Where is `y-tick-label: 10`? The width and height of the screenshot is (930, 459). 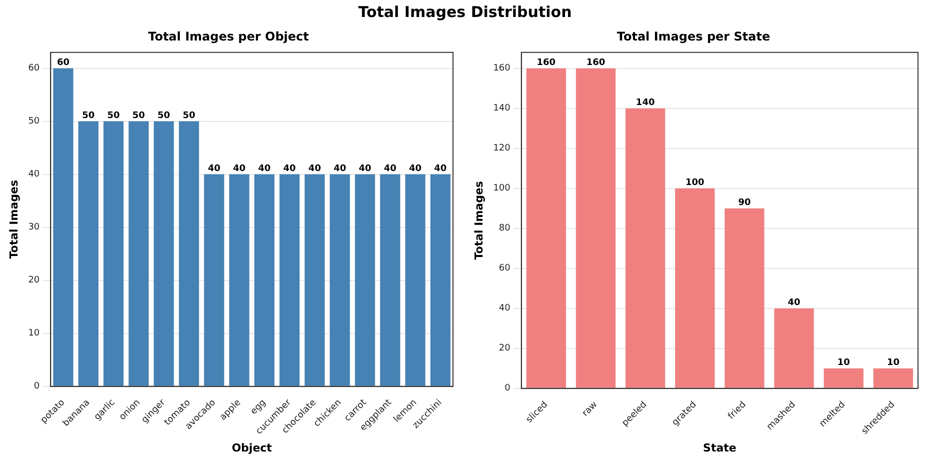
y-tick-label: 10 is located at coordinates (34, 333).